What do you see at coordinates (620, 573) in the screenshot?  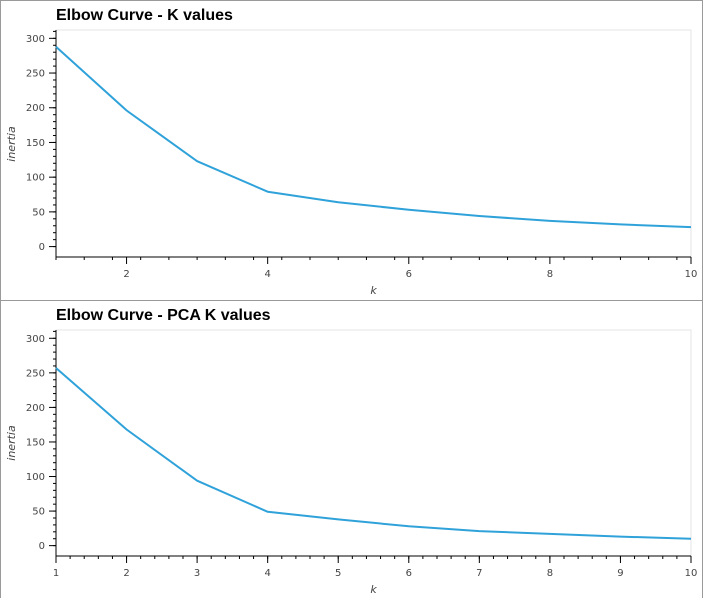 I see `x-tick-label: 9` at bounding box center [620, 573].